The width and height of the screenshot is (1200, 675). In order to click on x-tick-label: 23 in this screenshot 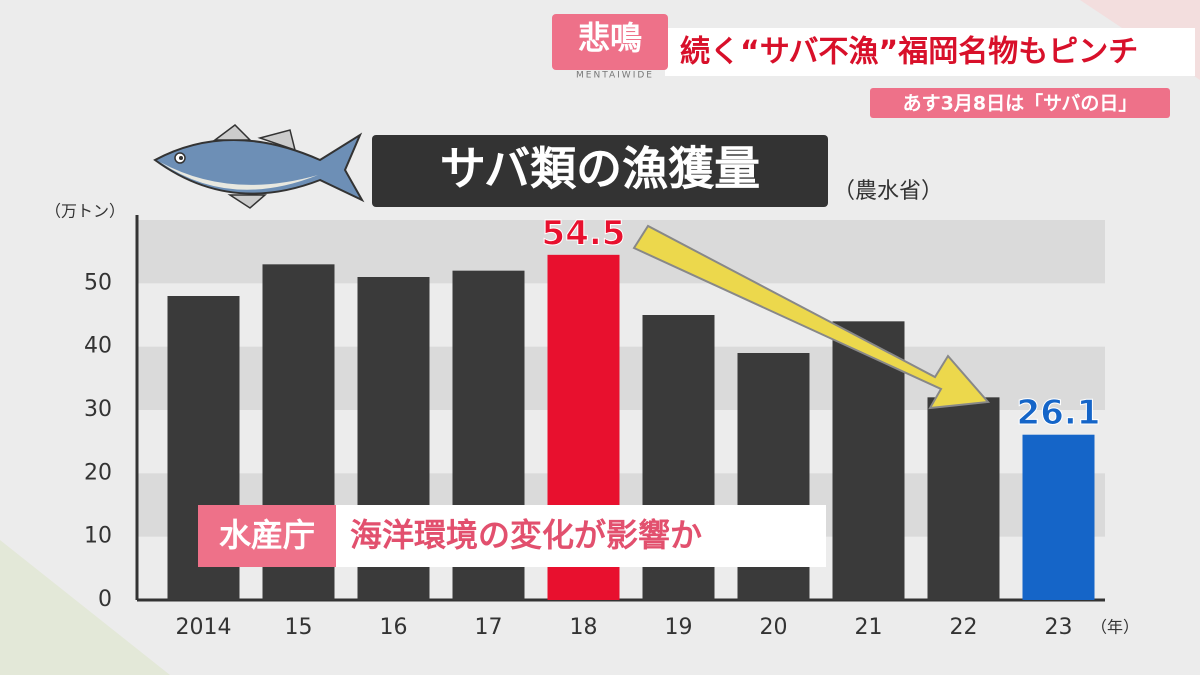, I will do `click(1059, 627)`.